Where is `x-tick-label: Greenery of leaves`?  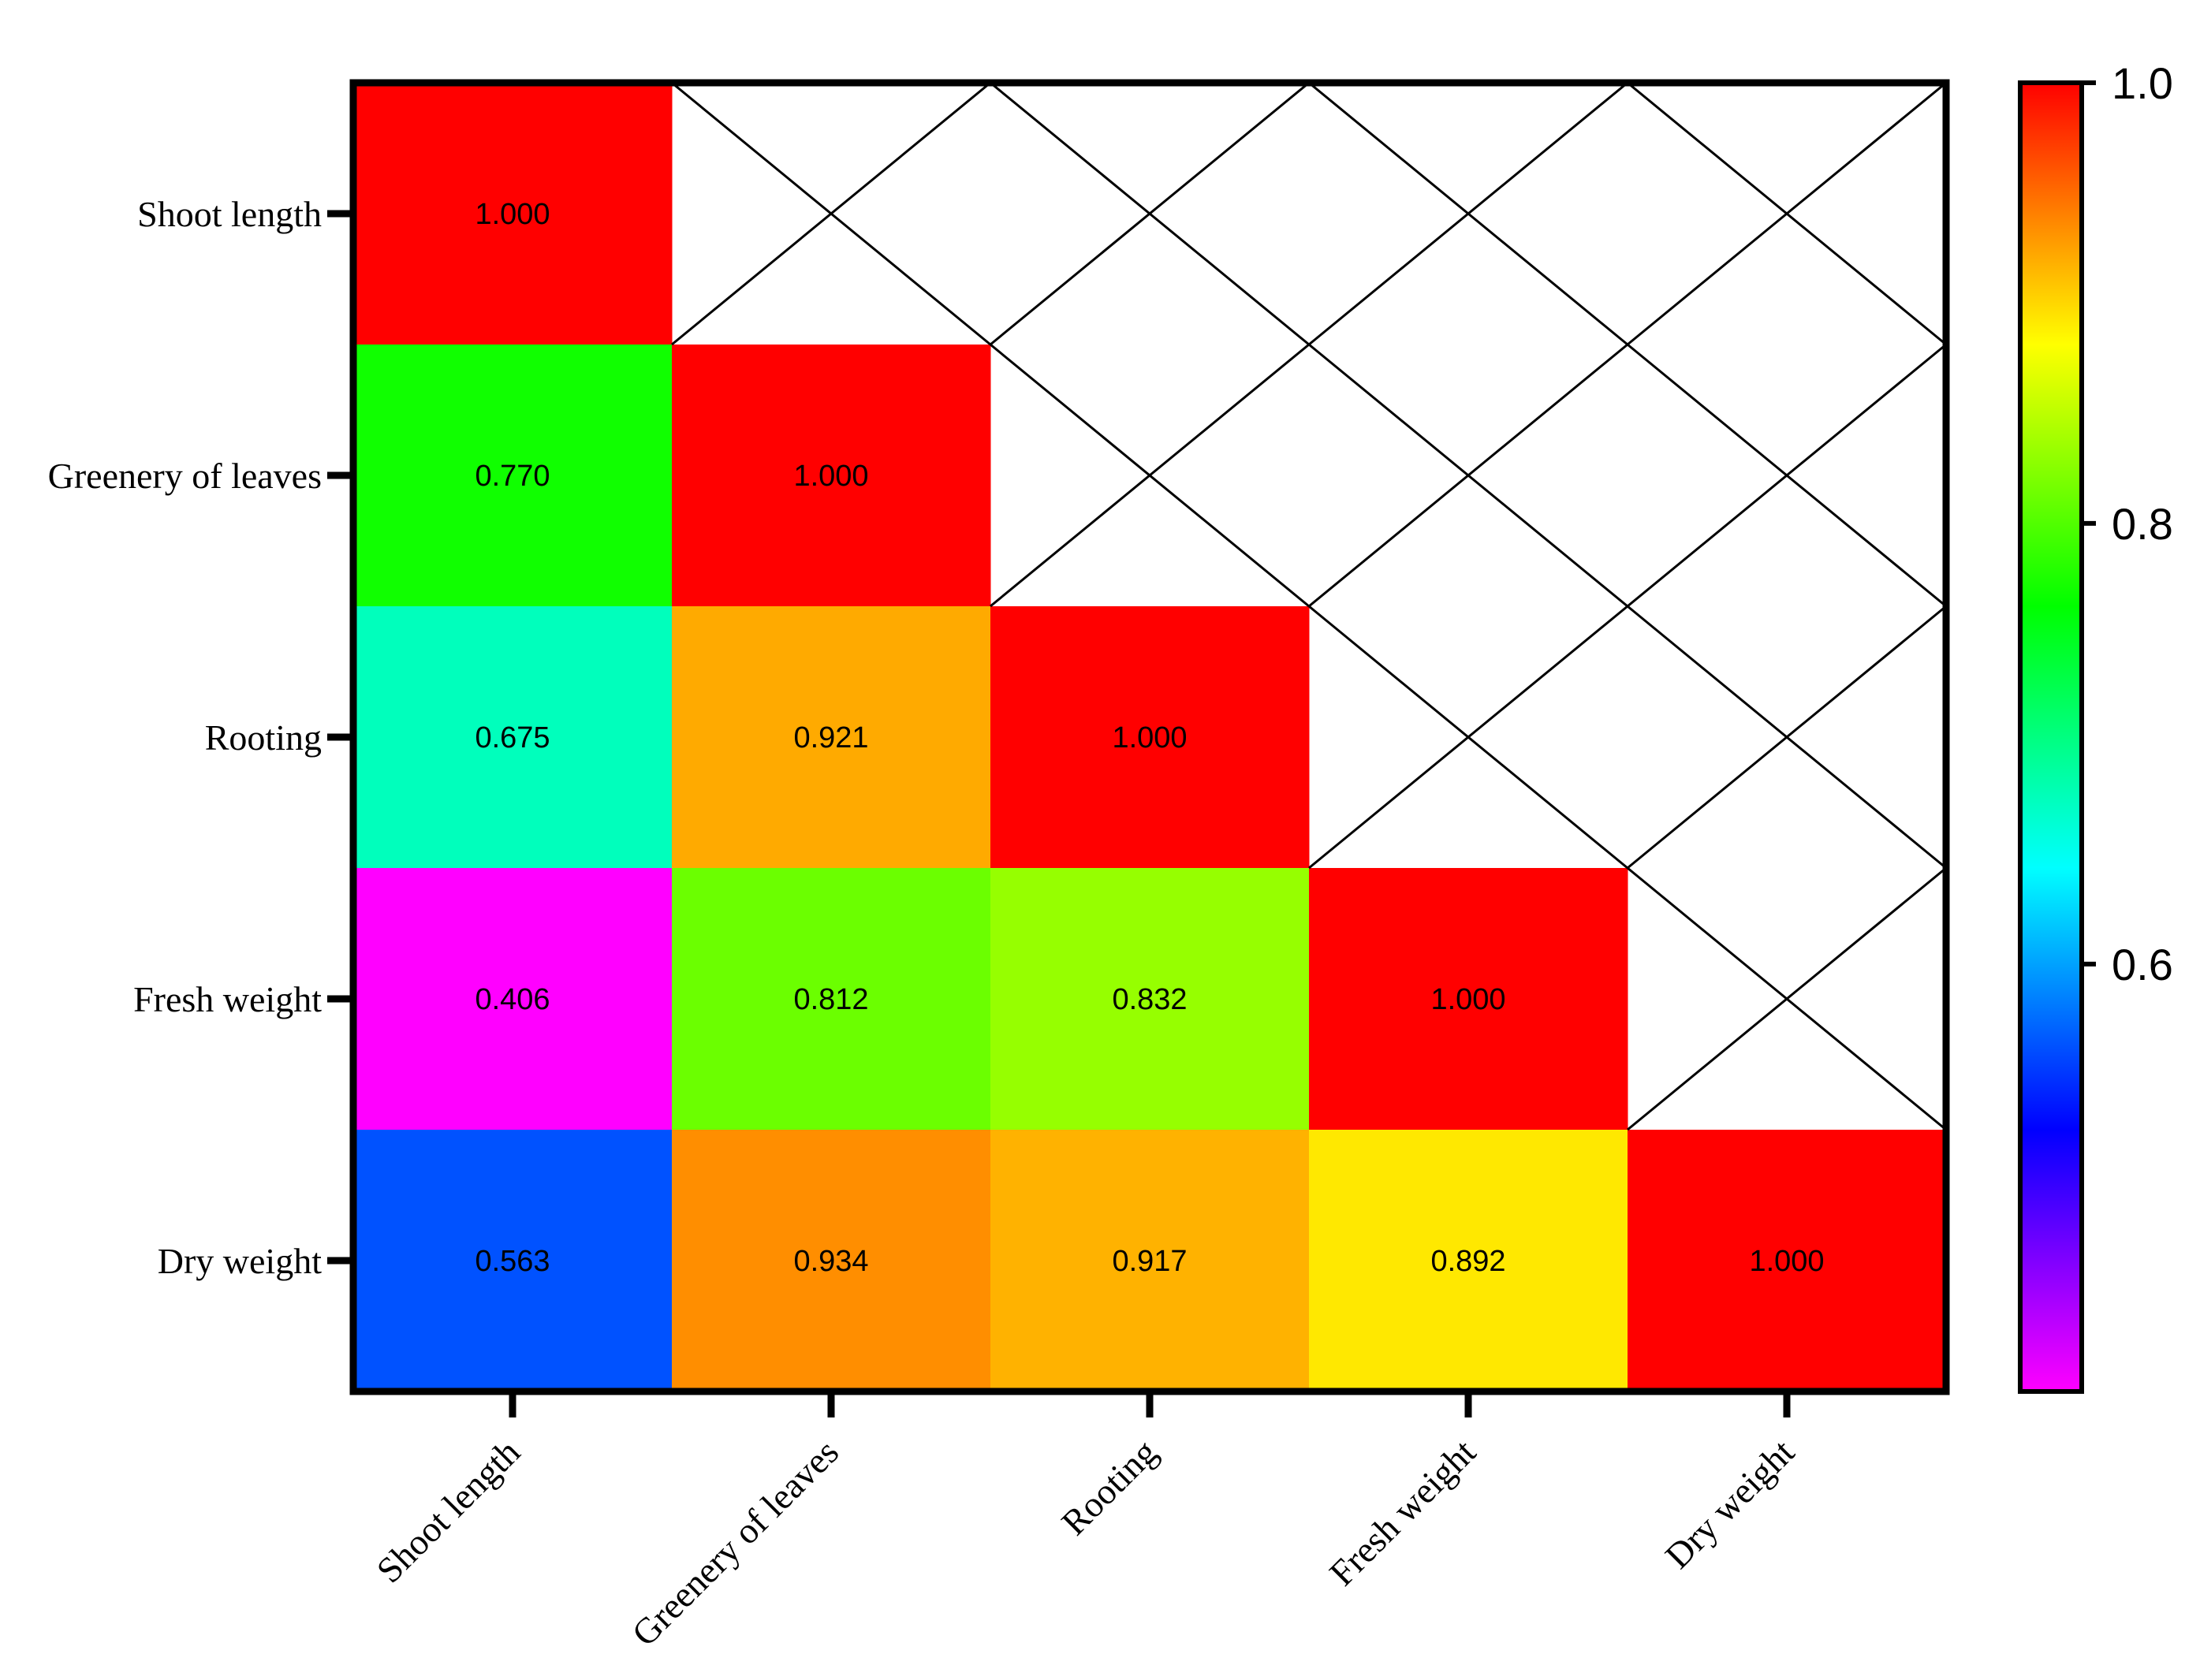
x-tick-label: Greenery of leaves is located at coordinates (735, 1543).